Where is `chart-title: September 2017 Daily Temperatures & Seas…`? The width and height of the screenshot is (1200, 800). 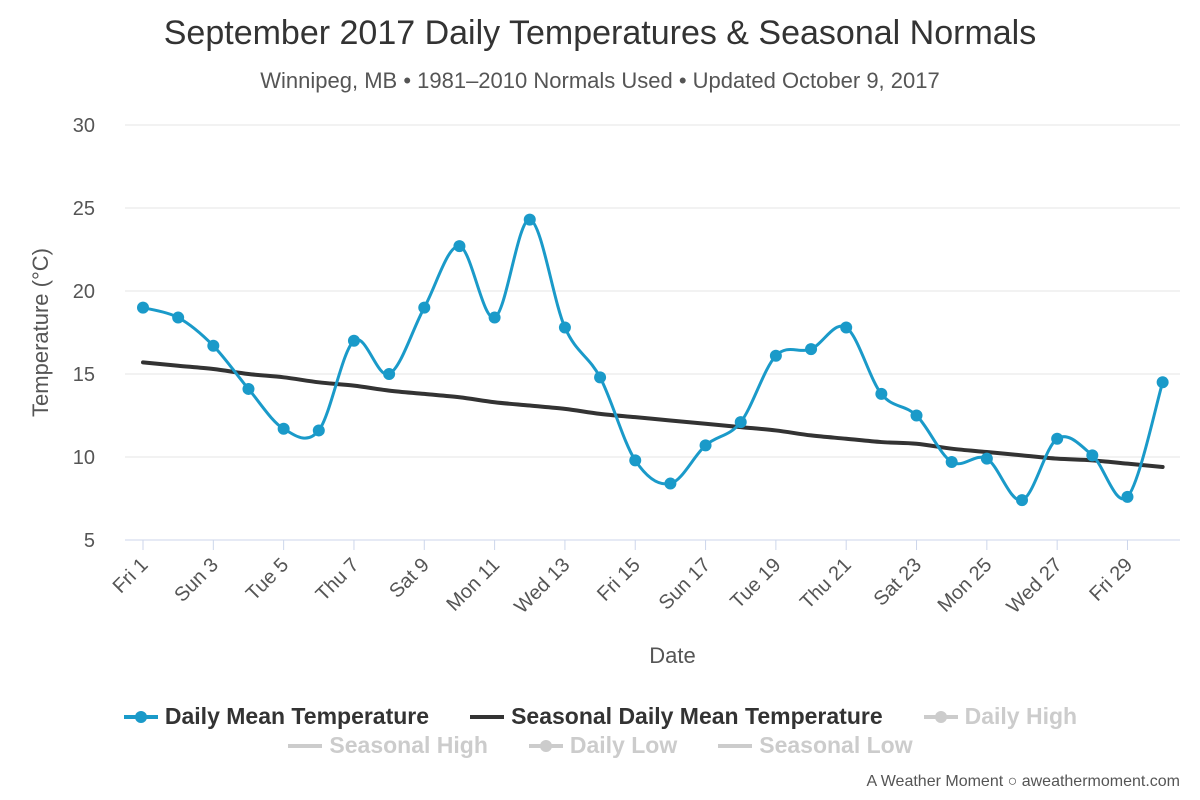
chart-title: September 2017 Daily Temperatures & Seas… is located at coordinates (600, 33).